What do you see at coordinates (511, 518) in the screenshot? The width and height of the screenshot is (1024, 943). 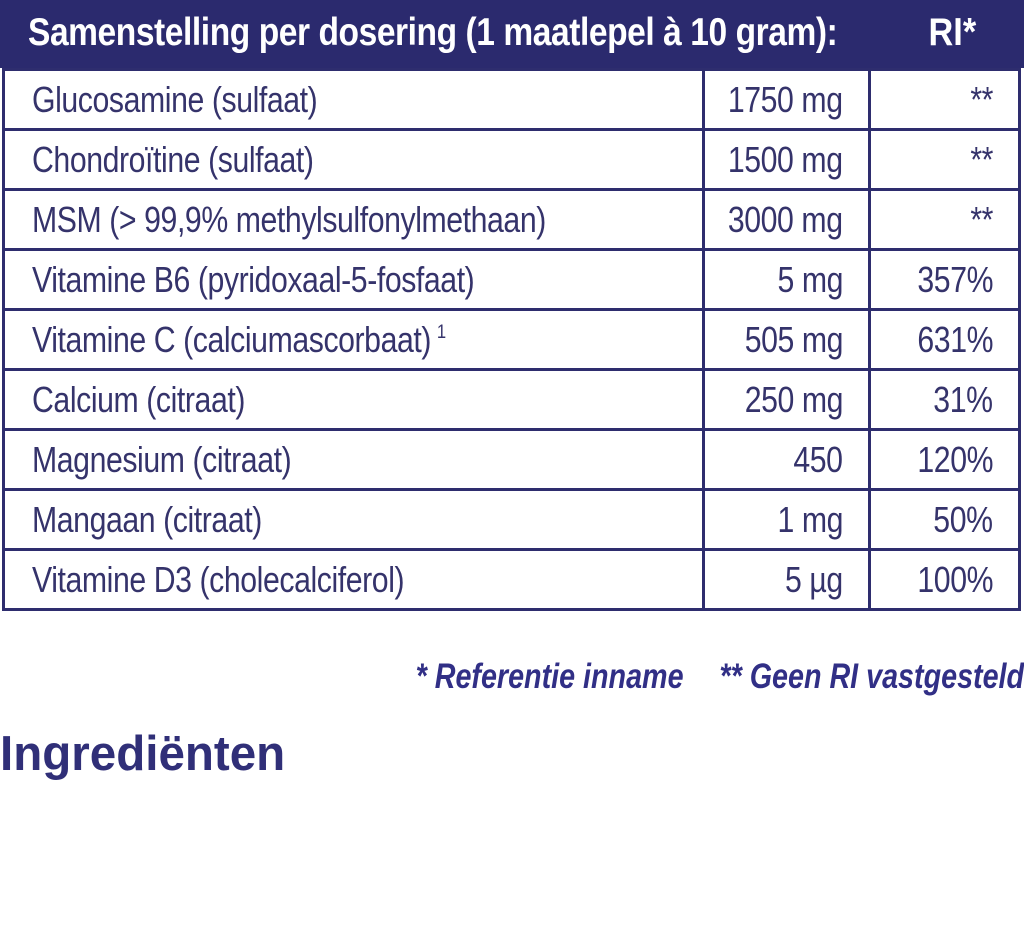 I see `table-row: Mangaan (citraat) 1 mg 50%` at bounding box center [511, 518].